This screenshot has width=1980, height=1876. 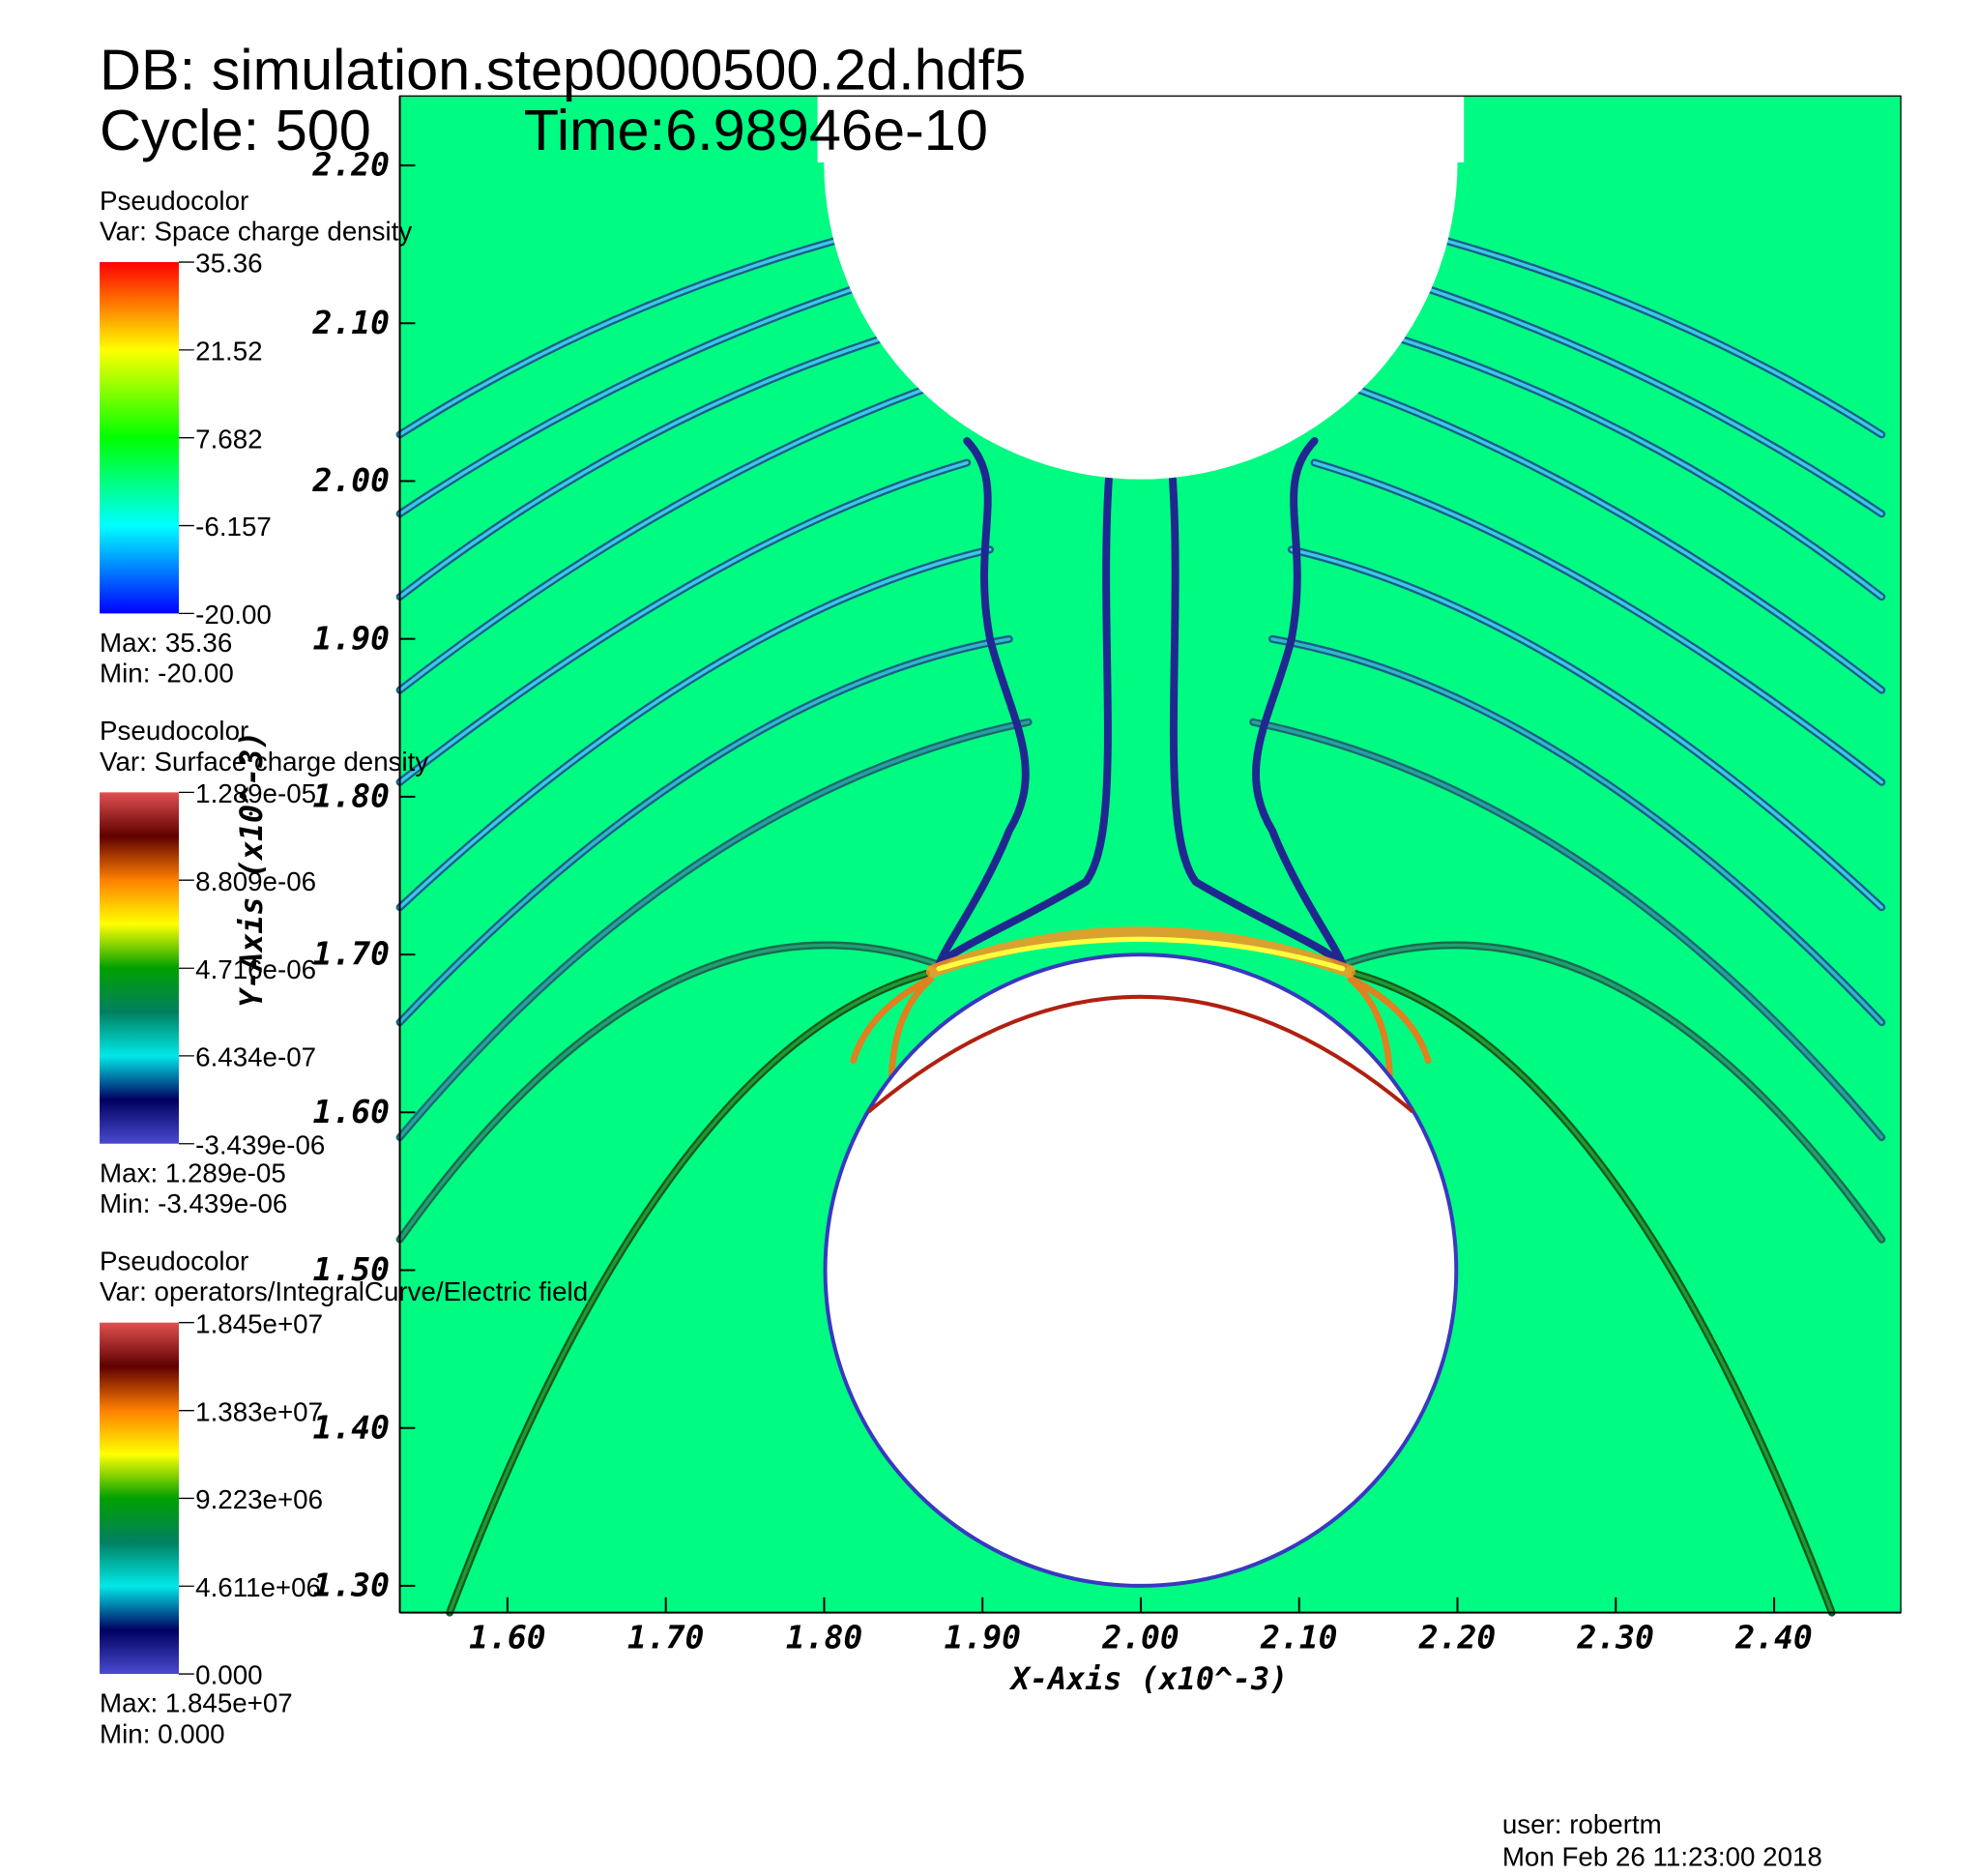 What do you see at coordinates (196, 1703) in the screenshot?
I see `legend-max: Max: 1.845e+07` at bounding box center [196, 1703].